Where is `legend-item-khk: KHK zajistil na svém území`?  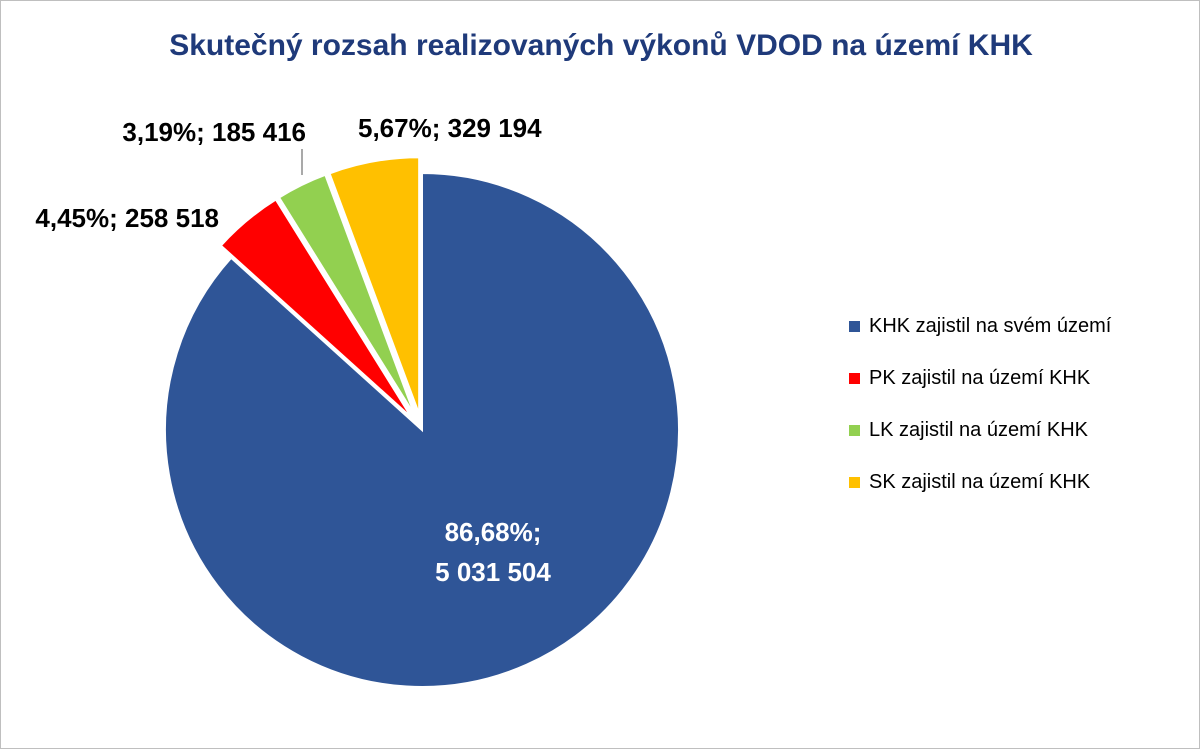 legend-item-khk: KHK zajistil na svém území is located at coordinates (980, 326).